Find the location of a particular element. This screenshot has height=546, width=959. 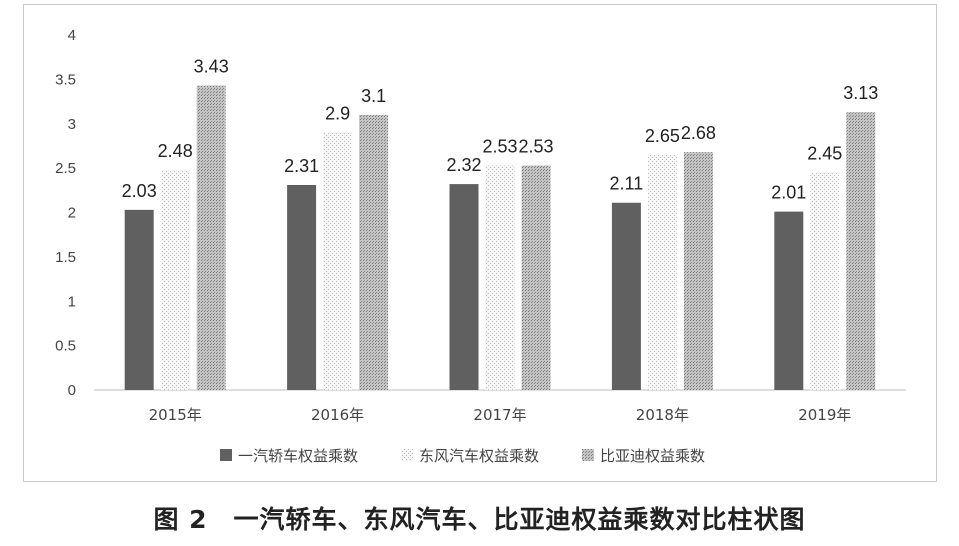

y-tick-label: 2 is located at coordinates (72, 213).